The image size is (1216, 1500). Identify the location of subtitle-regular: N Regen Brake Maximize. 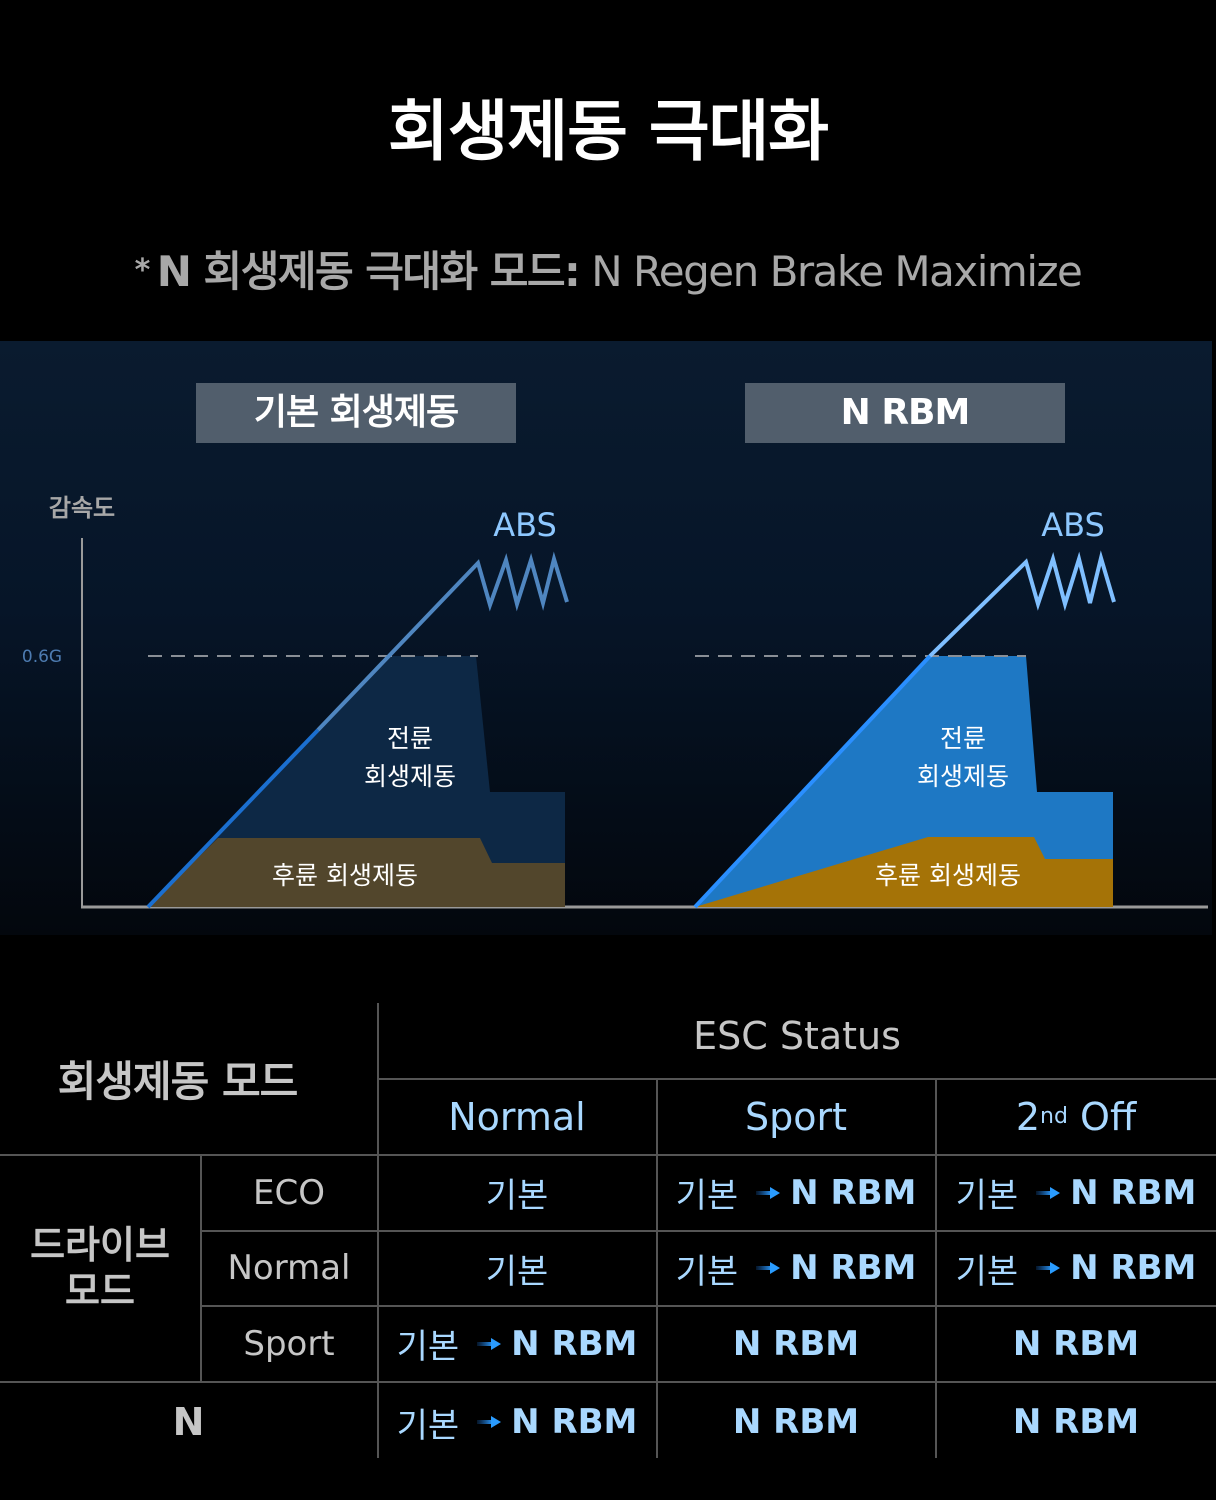
(837, 271).